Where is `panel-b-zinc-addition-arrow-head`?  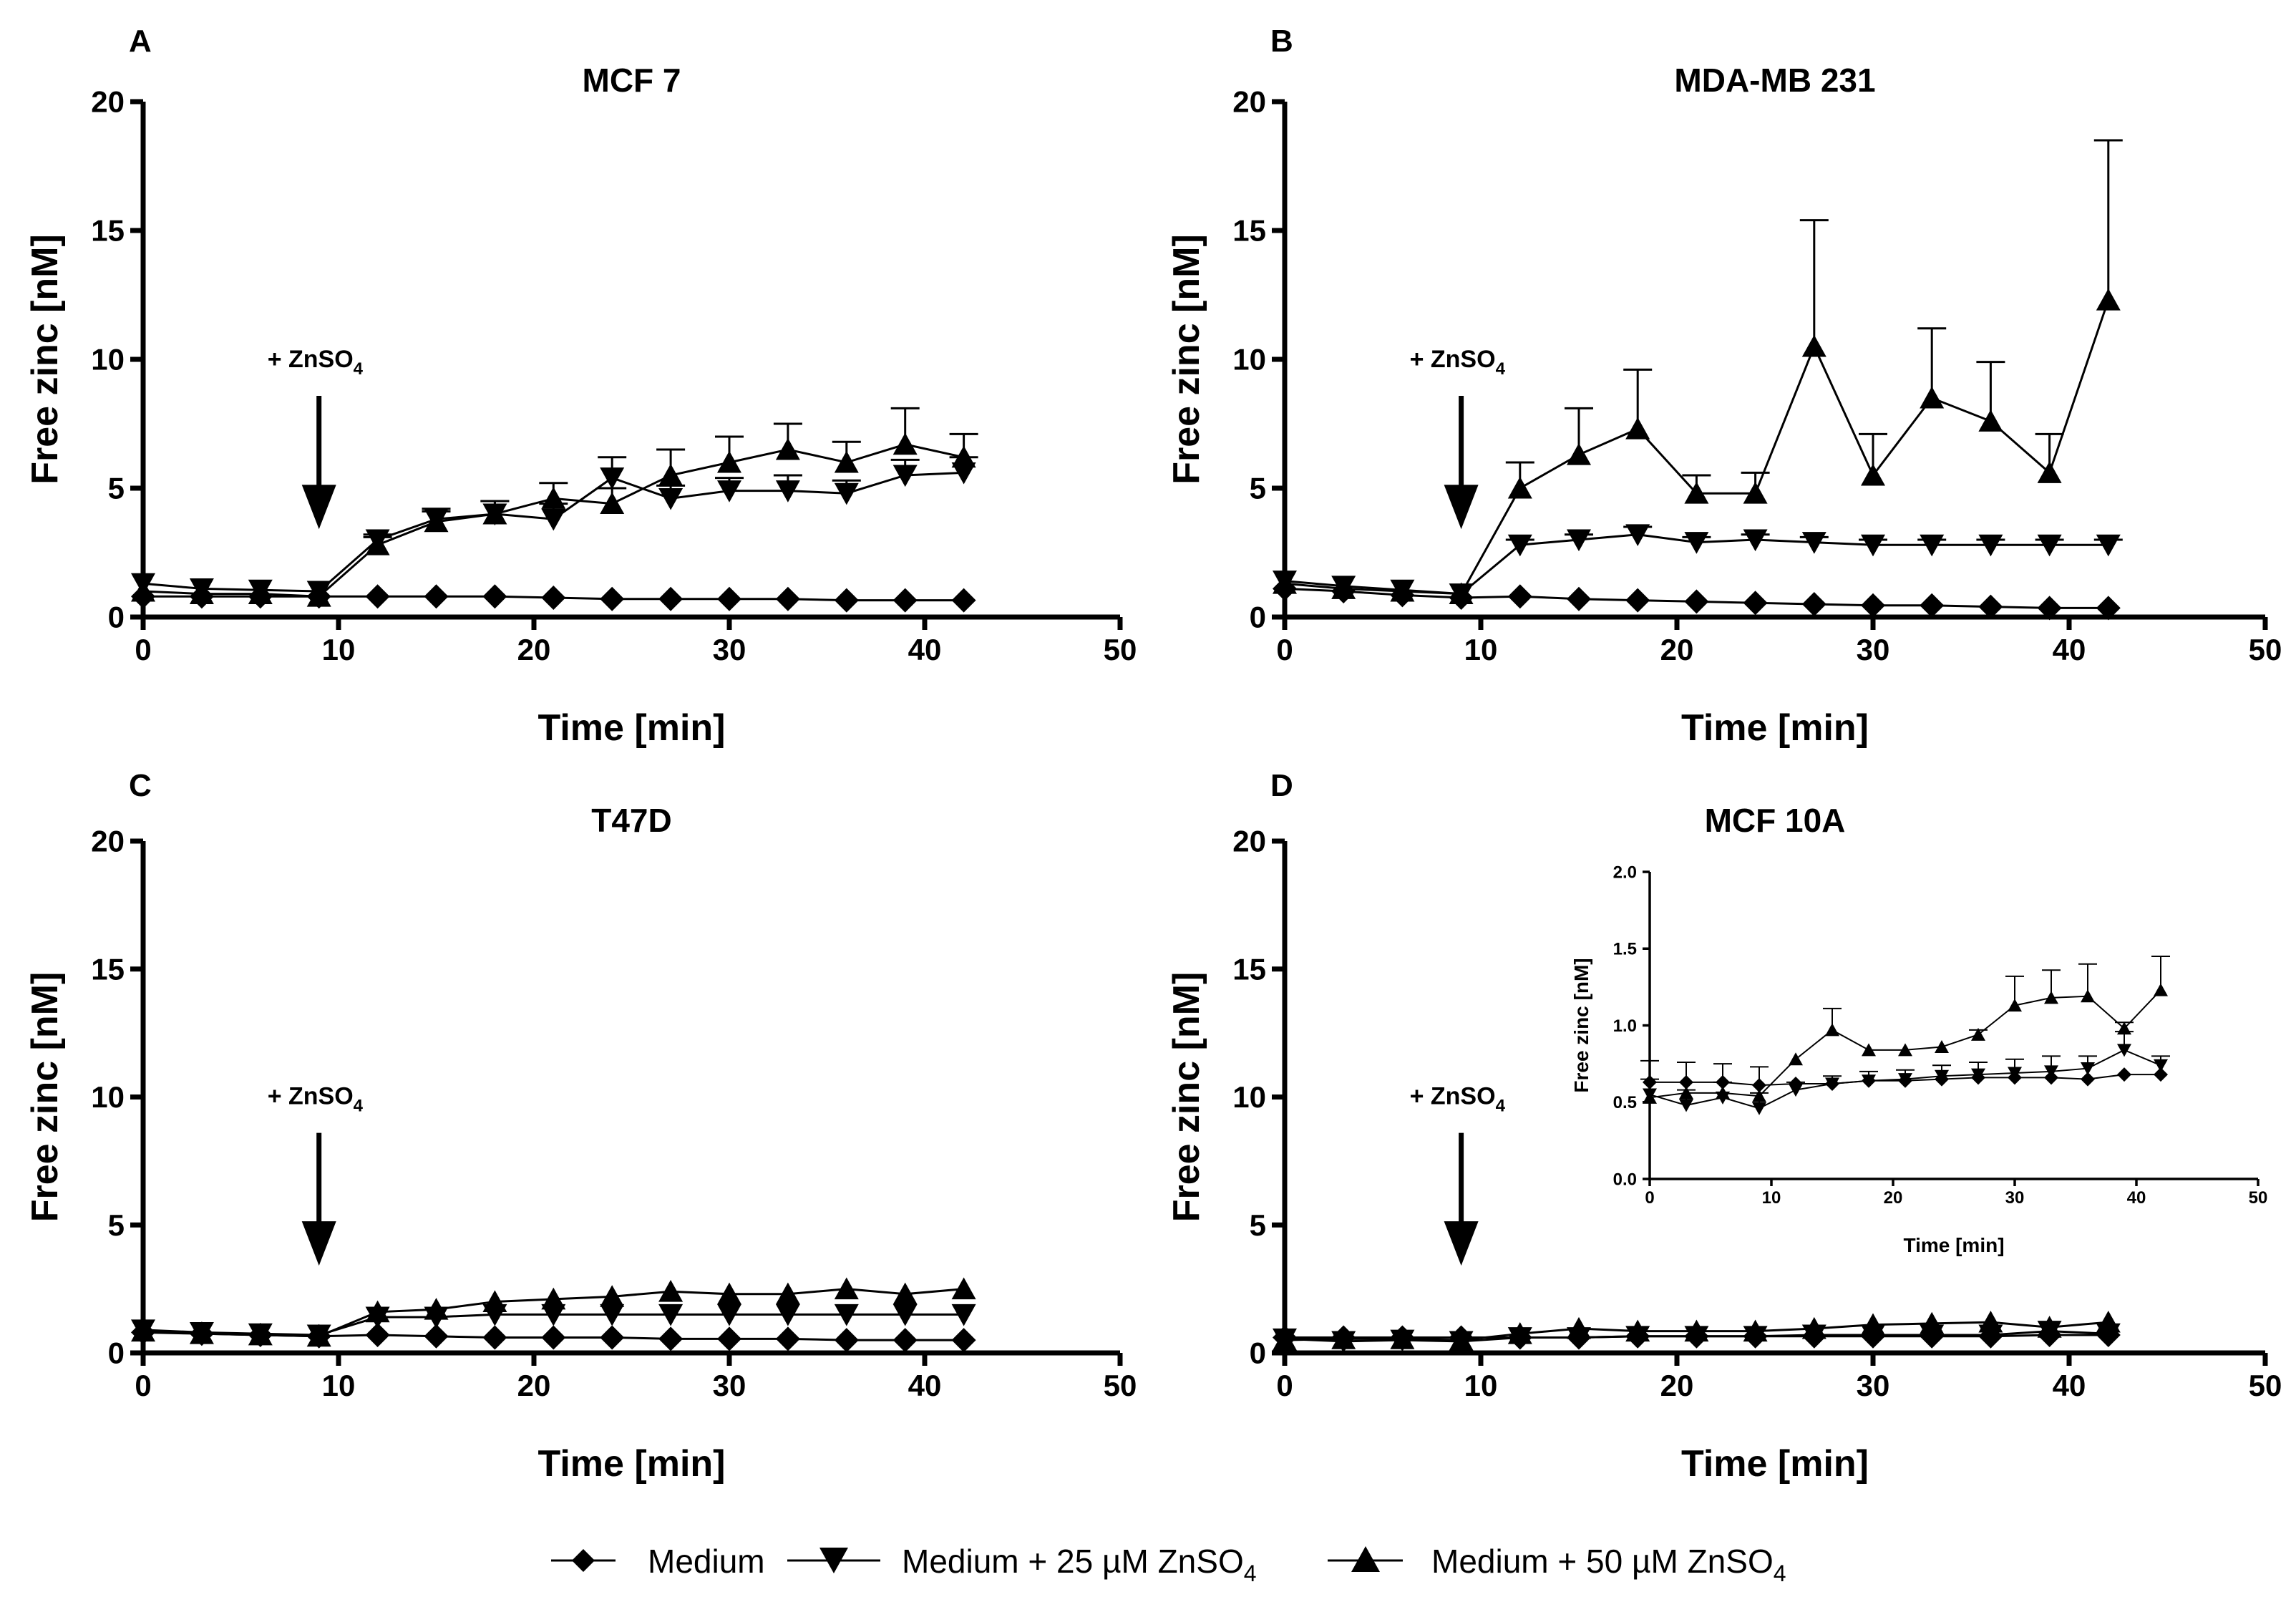
panel-b-zinc-addition-arrow-head is located at coordinates (1462, 508).